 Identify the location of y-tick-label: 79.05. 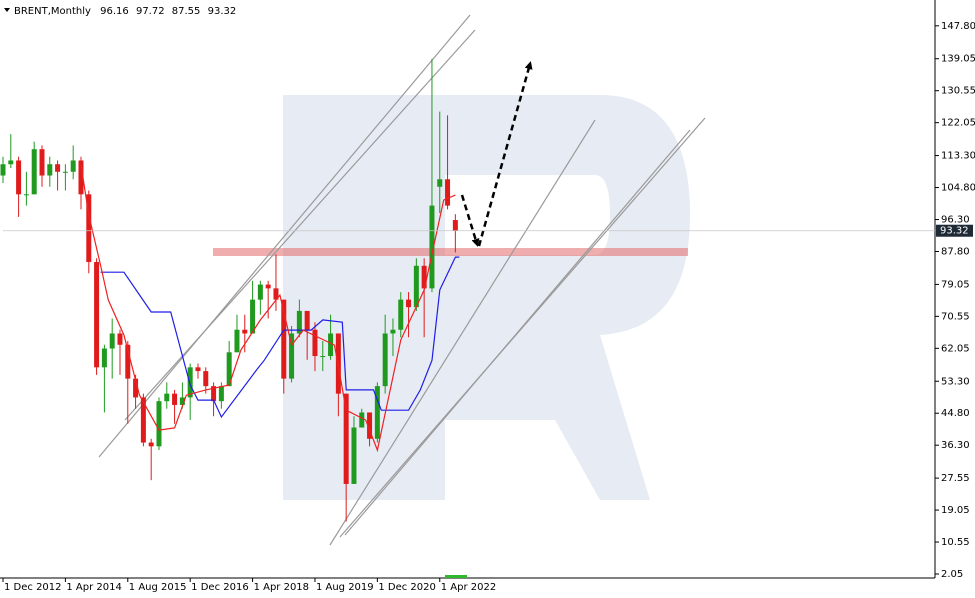
(955, 284).